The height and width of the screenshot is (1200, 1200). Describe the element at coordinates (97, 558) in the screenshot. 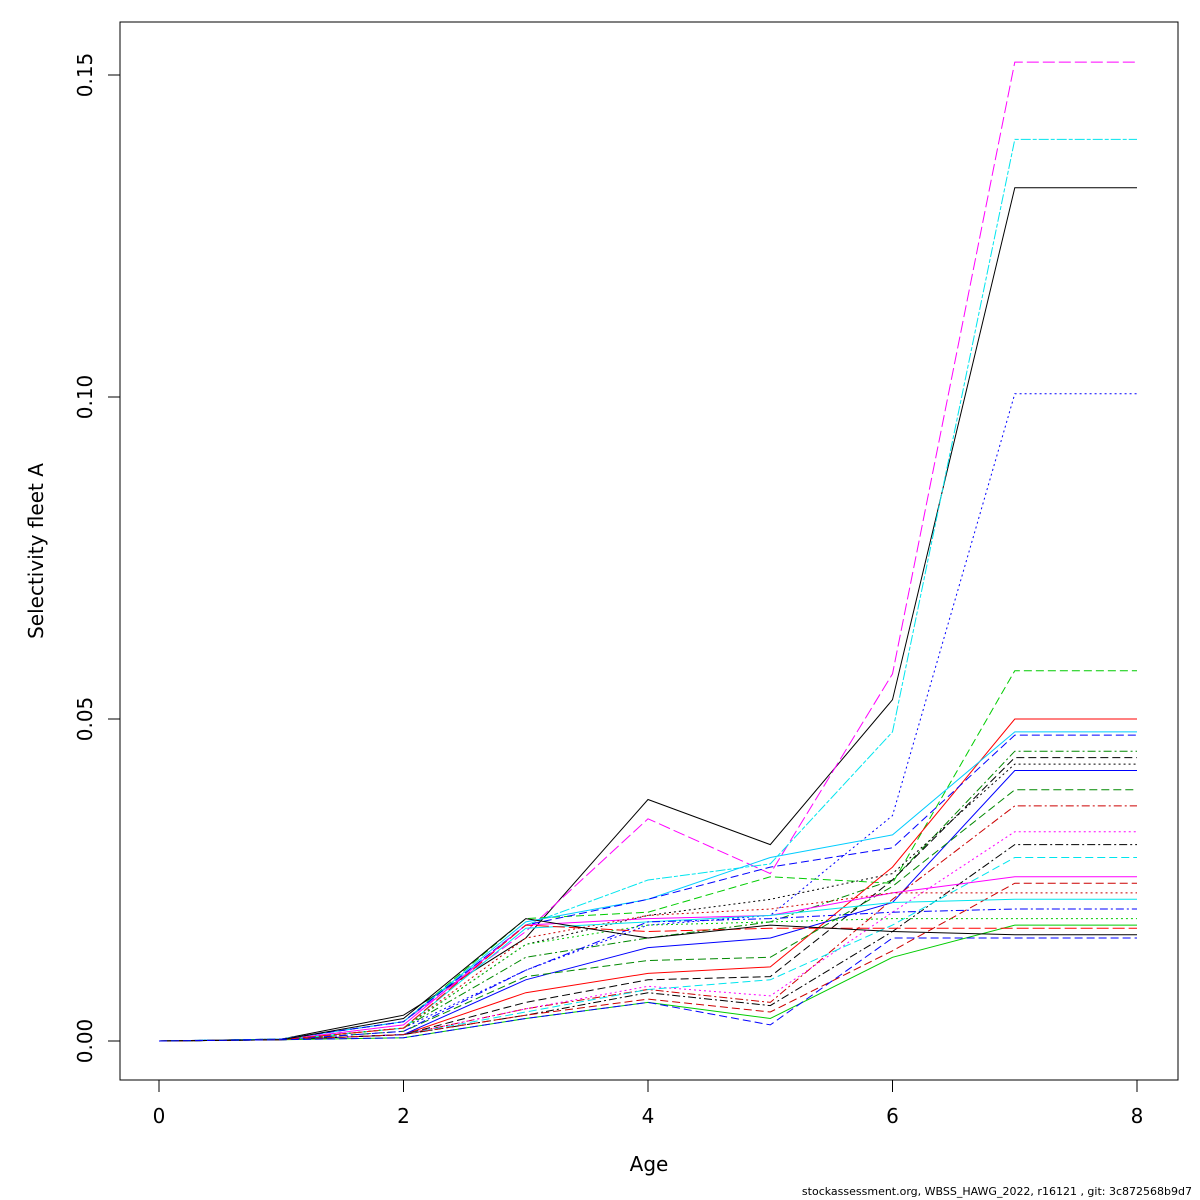

I see `y-axis: 0.00 0.05 0.10 0.15` at that location.